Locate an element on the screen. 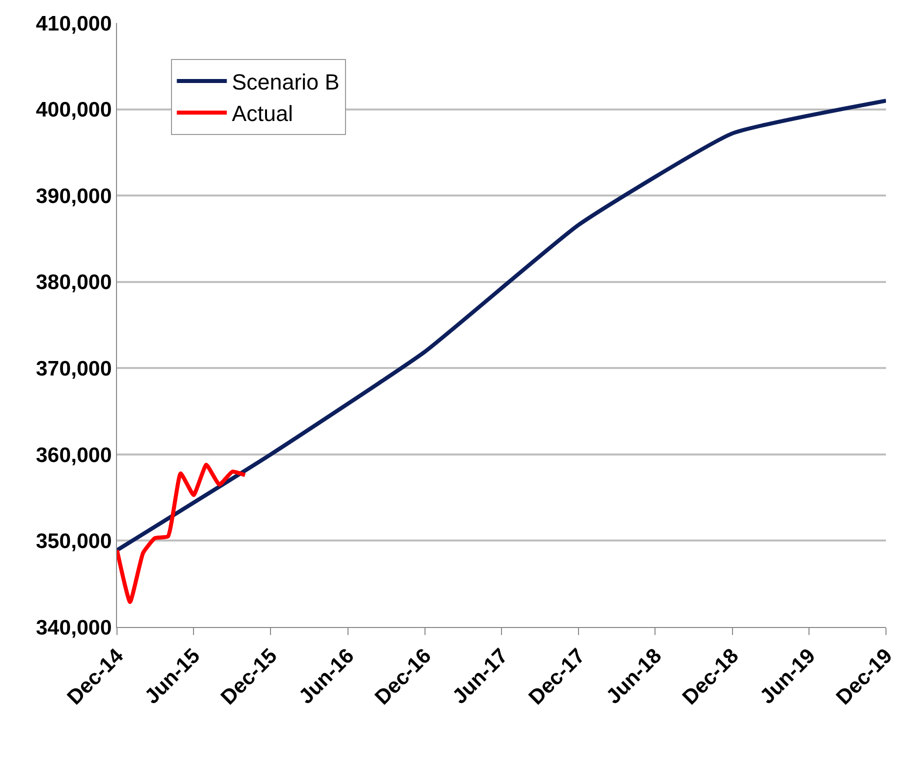  legend-label: Actual is located at coordinates (262, 113).